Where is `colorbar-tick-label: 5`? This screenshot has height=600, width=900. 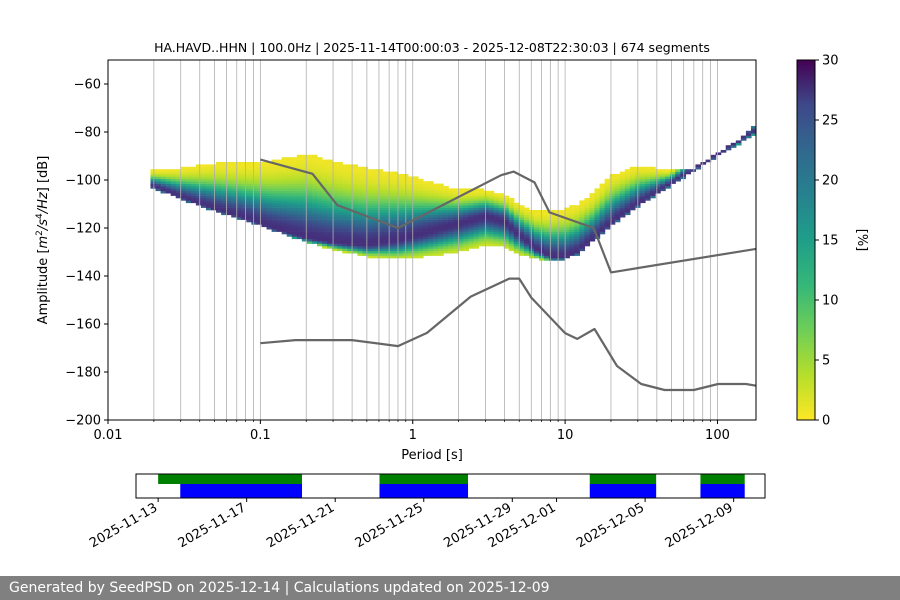
colorbar-tick-label: 5 is located at coordinates (826, 361).